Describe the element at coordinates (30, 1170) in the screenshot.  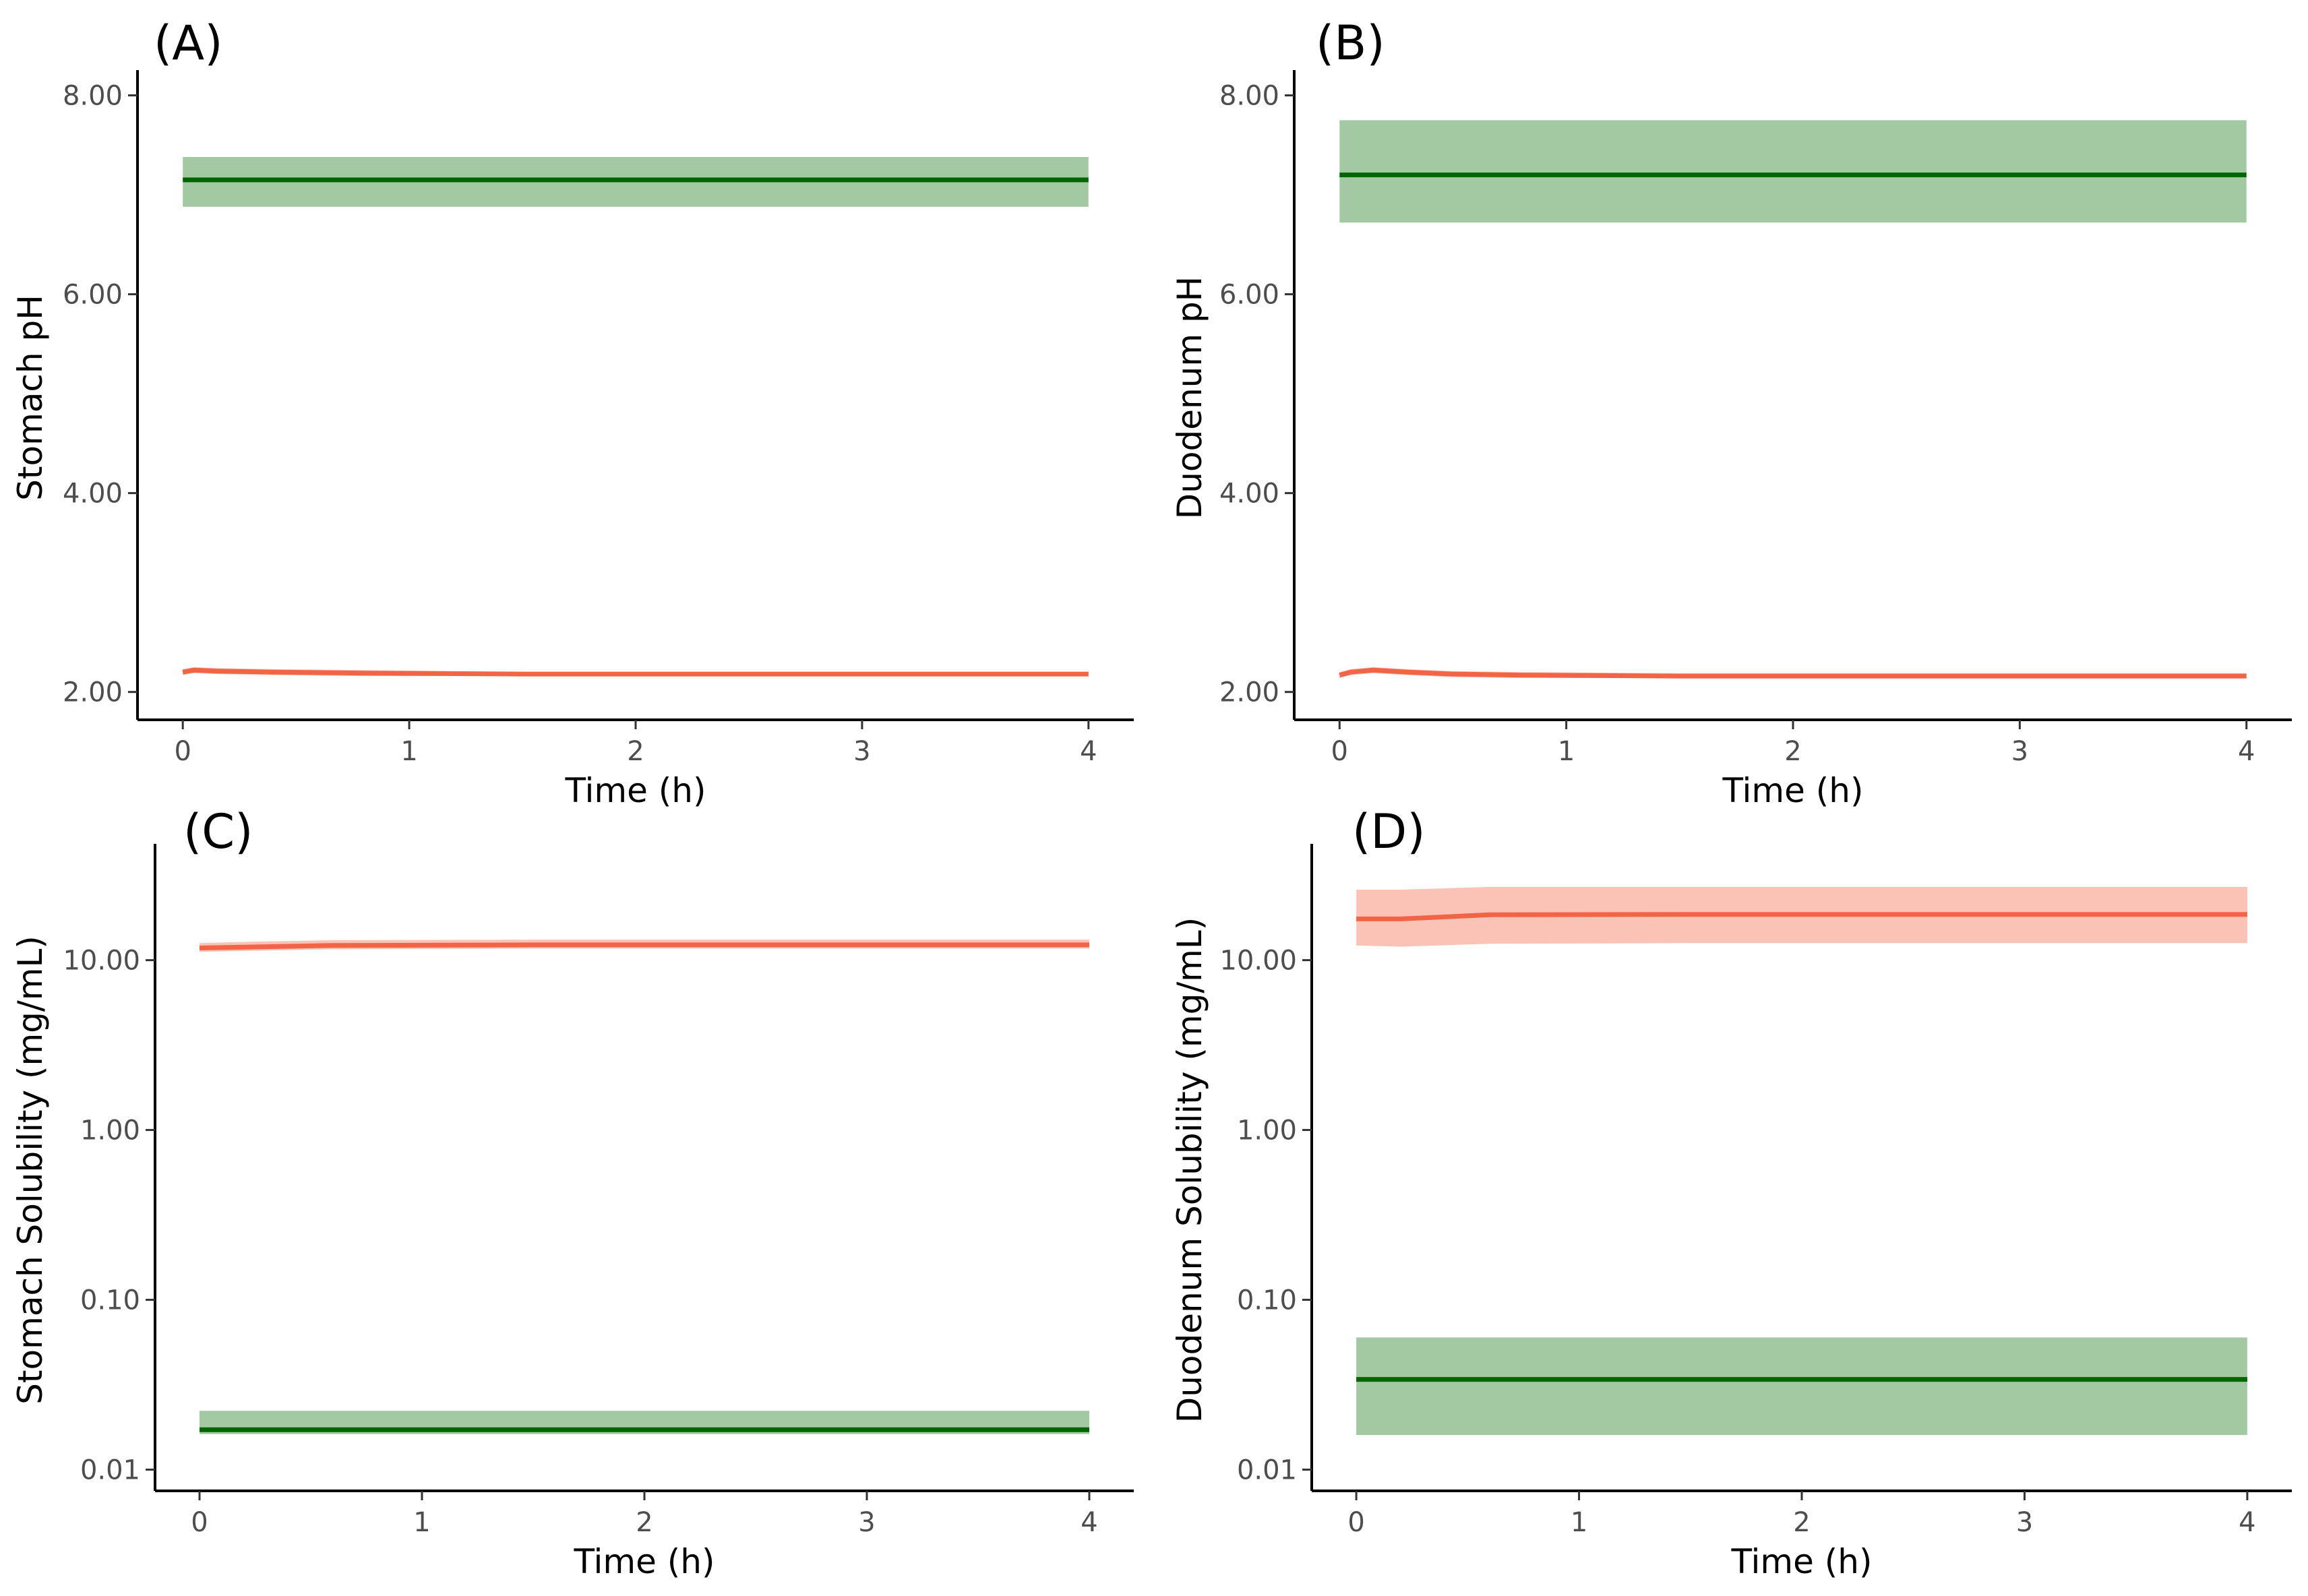
I see `y-axis-title: Stomach Solubility (mg/mL)` at that location.